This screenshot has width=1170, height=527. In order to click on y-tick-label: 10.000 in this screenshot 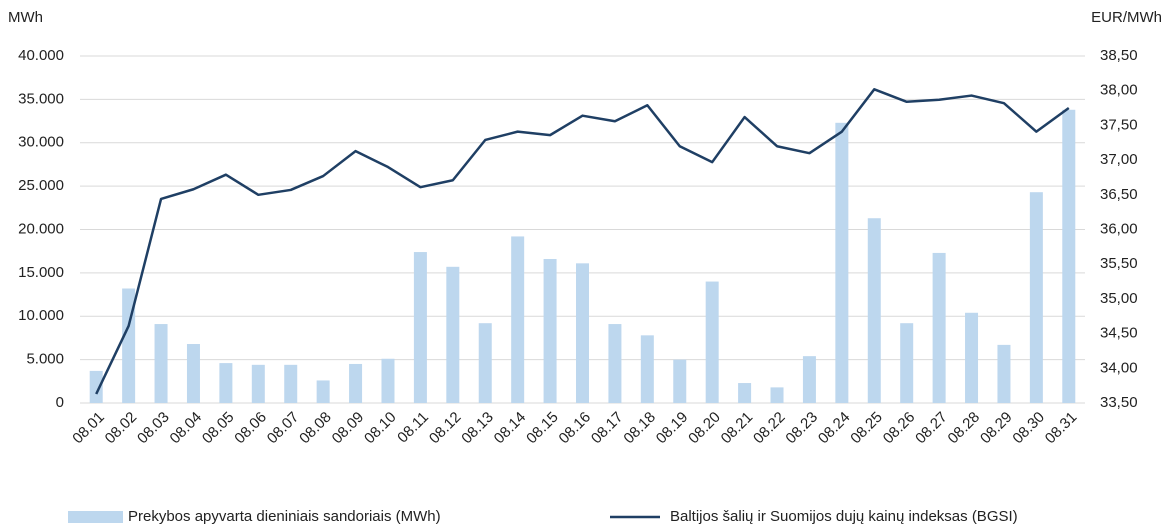, I will do `click(41, 315)`.